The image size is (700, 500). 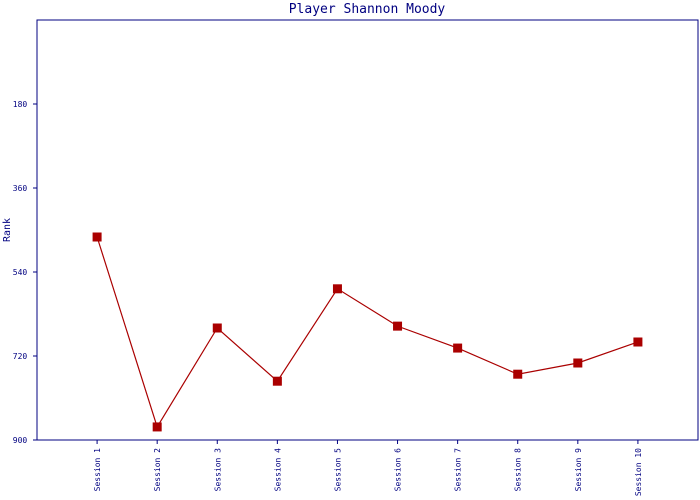 What do you see at coordinates (7, 230) in the screenshot?
I see `y-axis-label: Rank` at bounding box center [7, 230].